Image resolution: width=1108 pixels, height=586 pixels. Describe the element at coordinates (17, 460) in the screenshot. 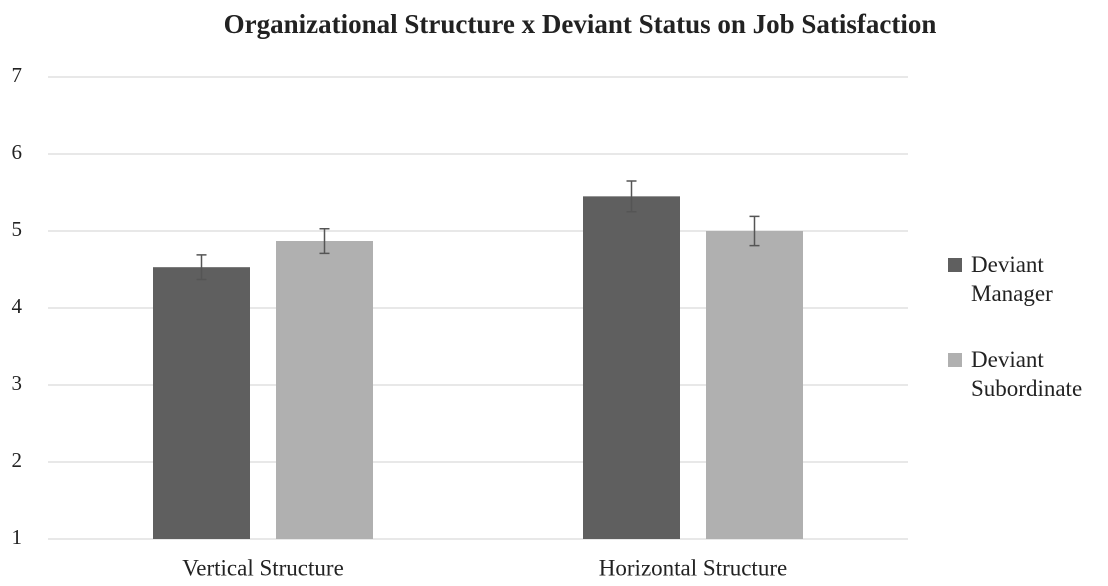

I see `y-tick-label: 2` at that location.